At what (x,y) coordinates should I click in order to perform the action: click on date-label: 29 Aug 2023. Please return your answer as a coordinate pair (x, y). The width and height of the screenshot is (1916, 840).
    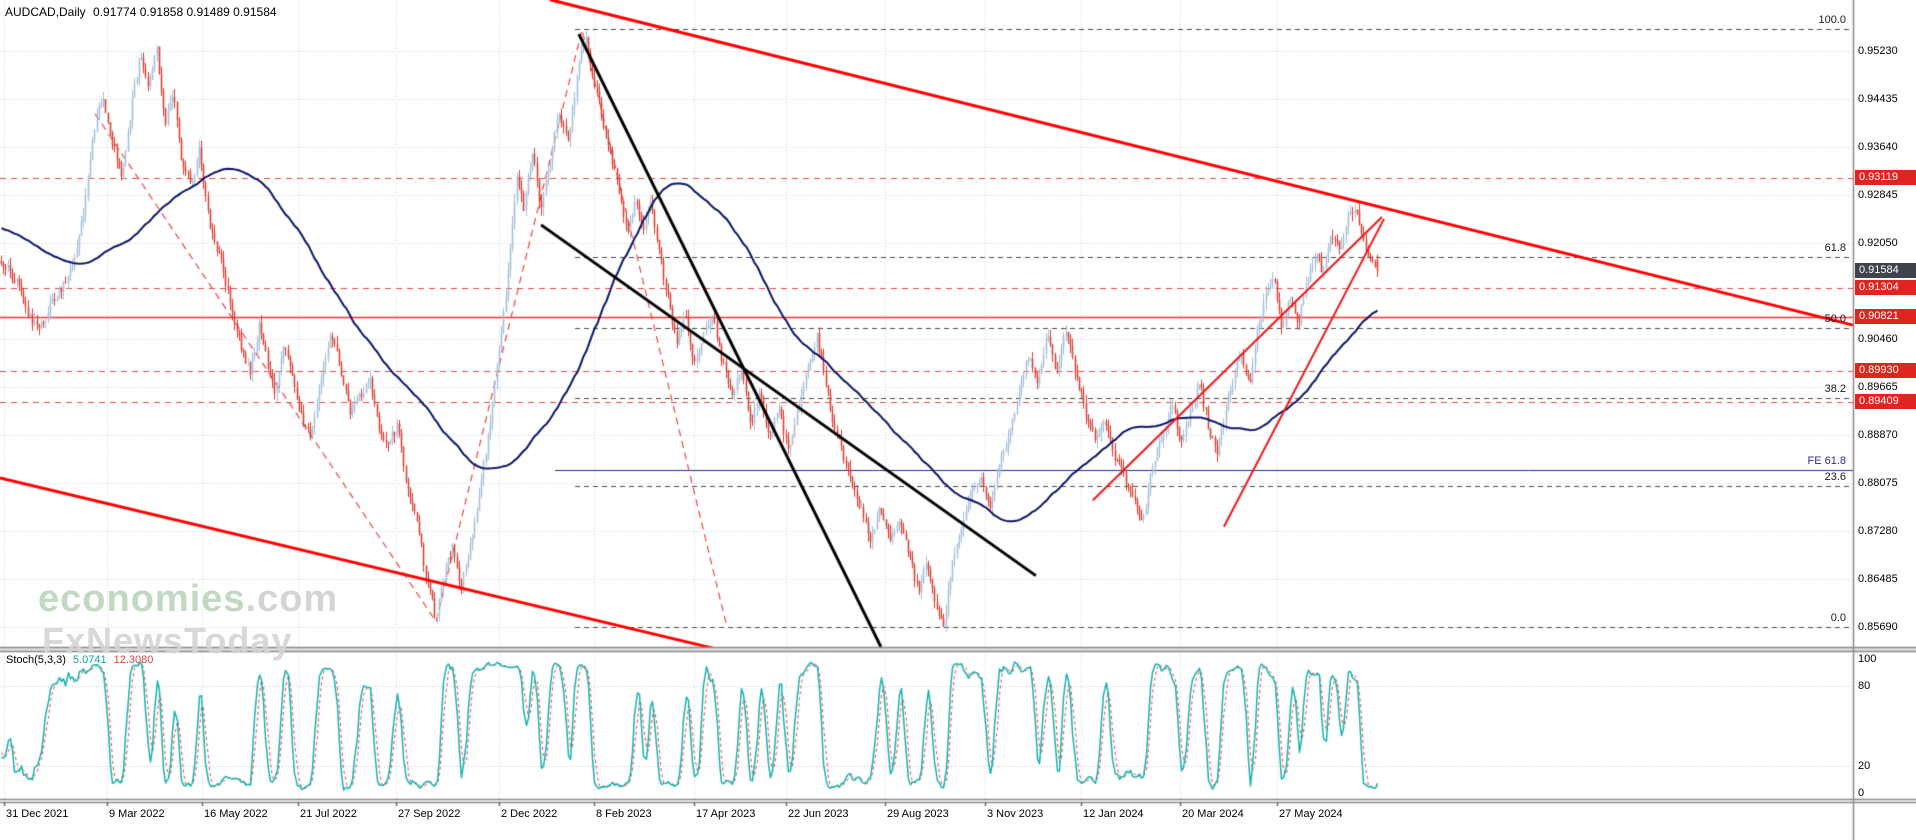
    Looking at the image, I should click on (918, 814).